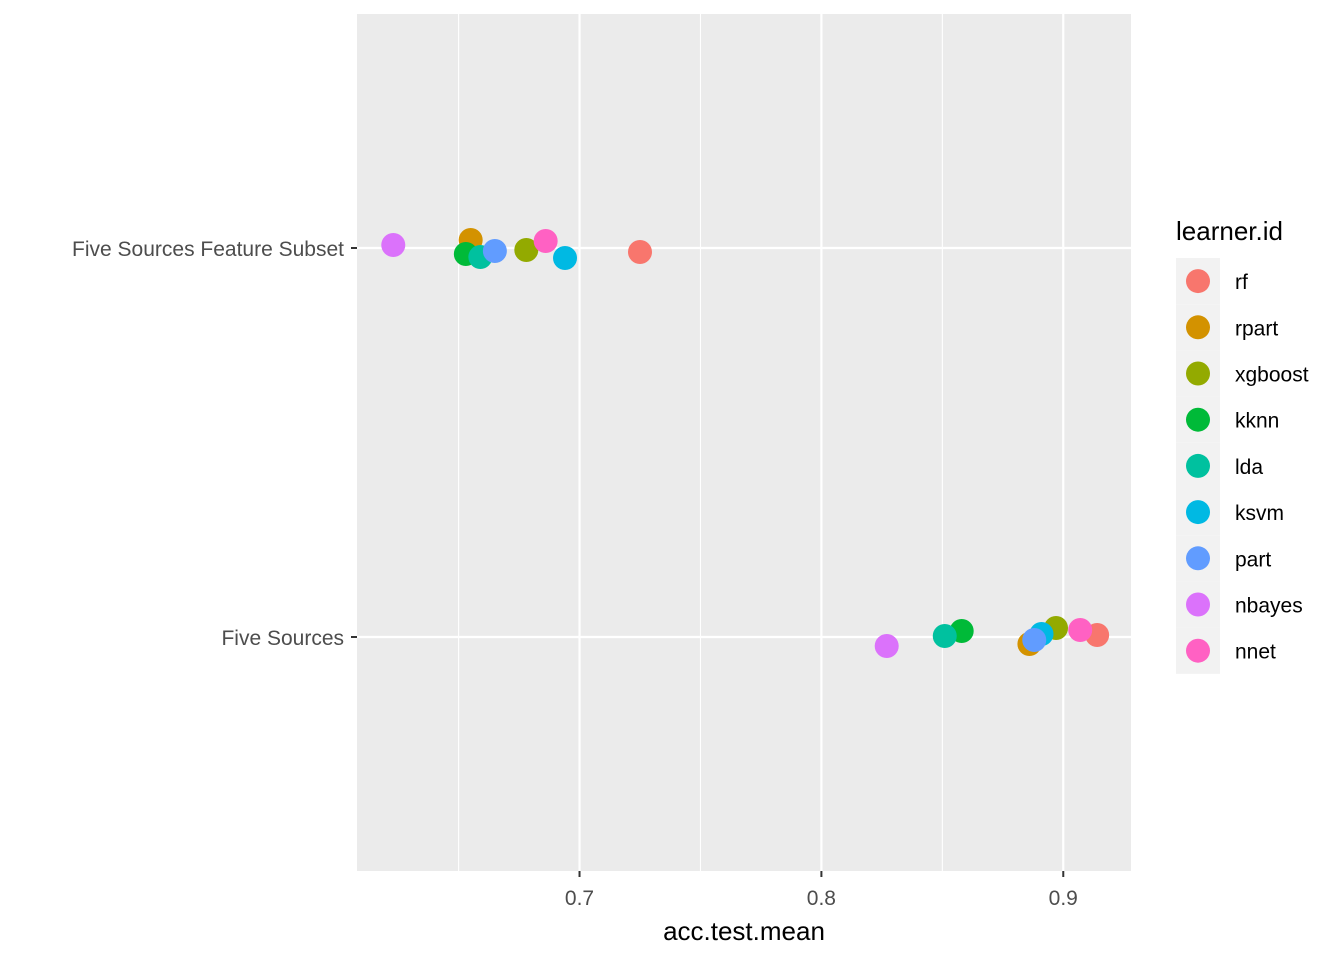 This screenshot has height=960, width=1344. I want to click on legend-label-part: part, so click(1253, 559).